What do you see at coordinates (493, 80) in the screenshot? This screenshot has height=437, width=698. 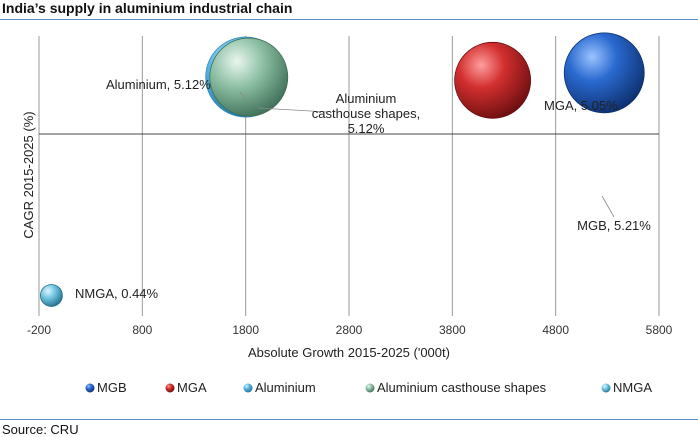 I see `bubble-mga` at bounding box center [493, 80].